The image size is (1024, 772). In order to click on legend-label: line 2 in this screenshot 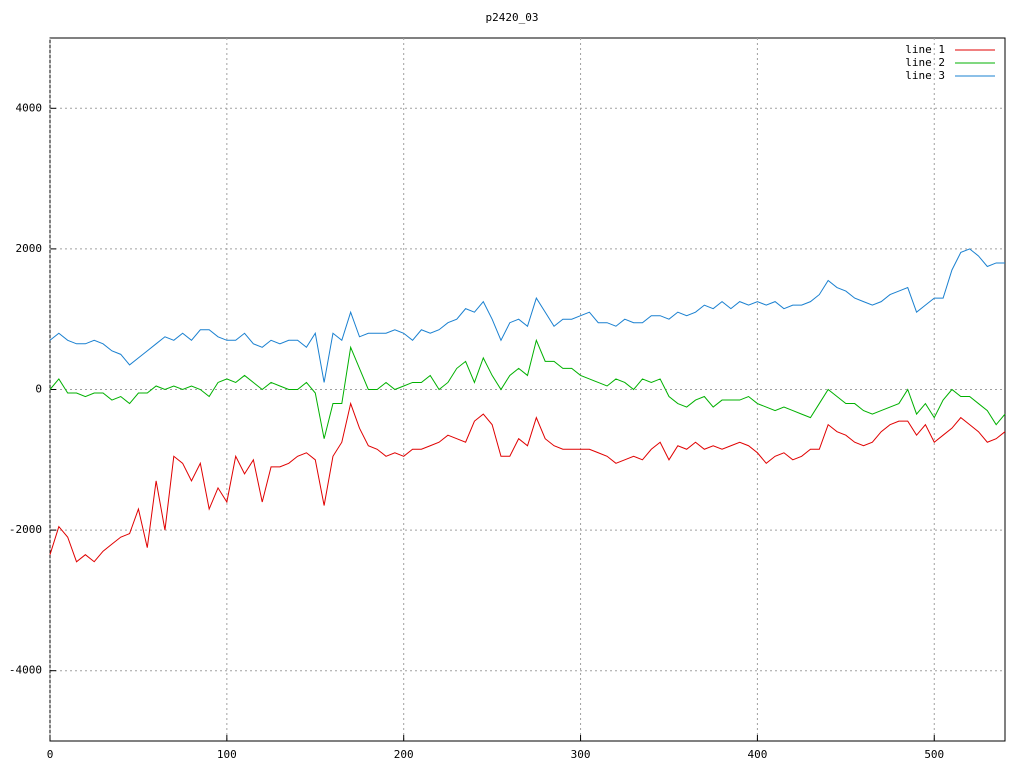, I will do `click(925, 62)`.